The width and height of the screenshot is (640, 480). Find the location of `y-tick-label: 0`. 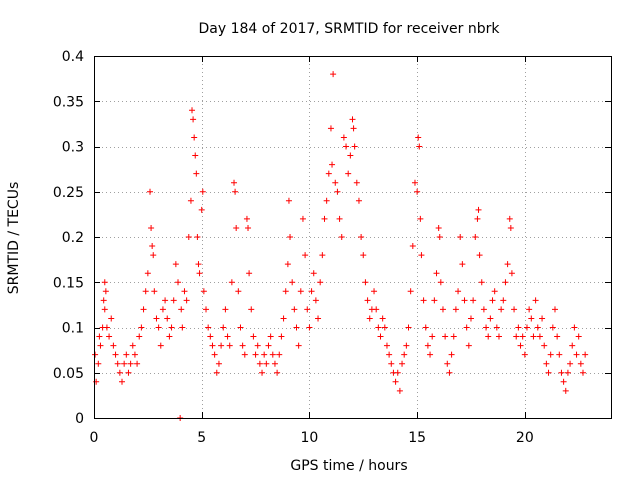

y-tick-label: 0 is located at coordinates (79, 419).